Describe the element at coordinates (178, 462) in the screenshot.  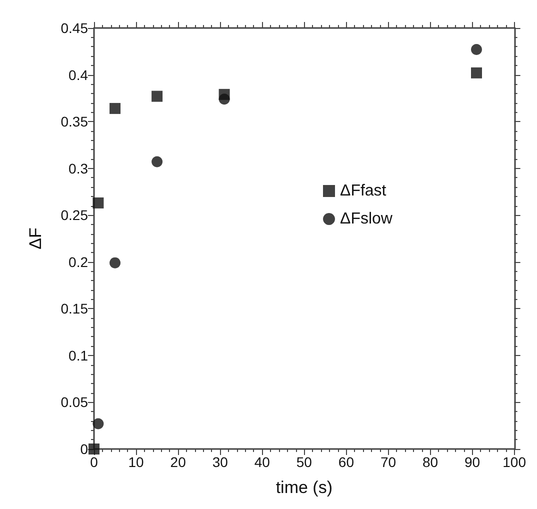
I see `x-tick-label: 20` at that location.